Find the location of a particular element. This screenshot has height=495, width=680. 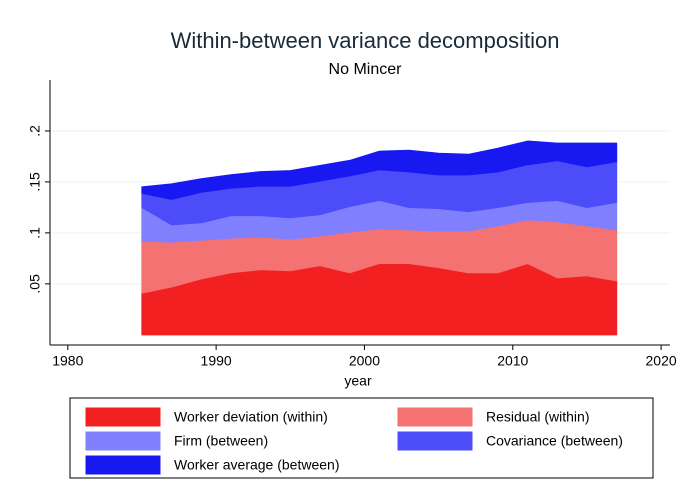

chart-title: Within-between variance decomposition is located at coordinates (365, 40).